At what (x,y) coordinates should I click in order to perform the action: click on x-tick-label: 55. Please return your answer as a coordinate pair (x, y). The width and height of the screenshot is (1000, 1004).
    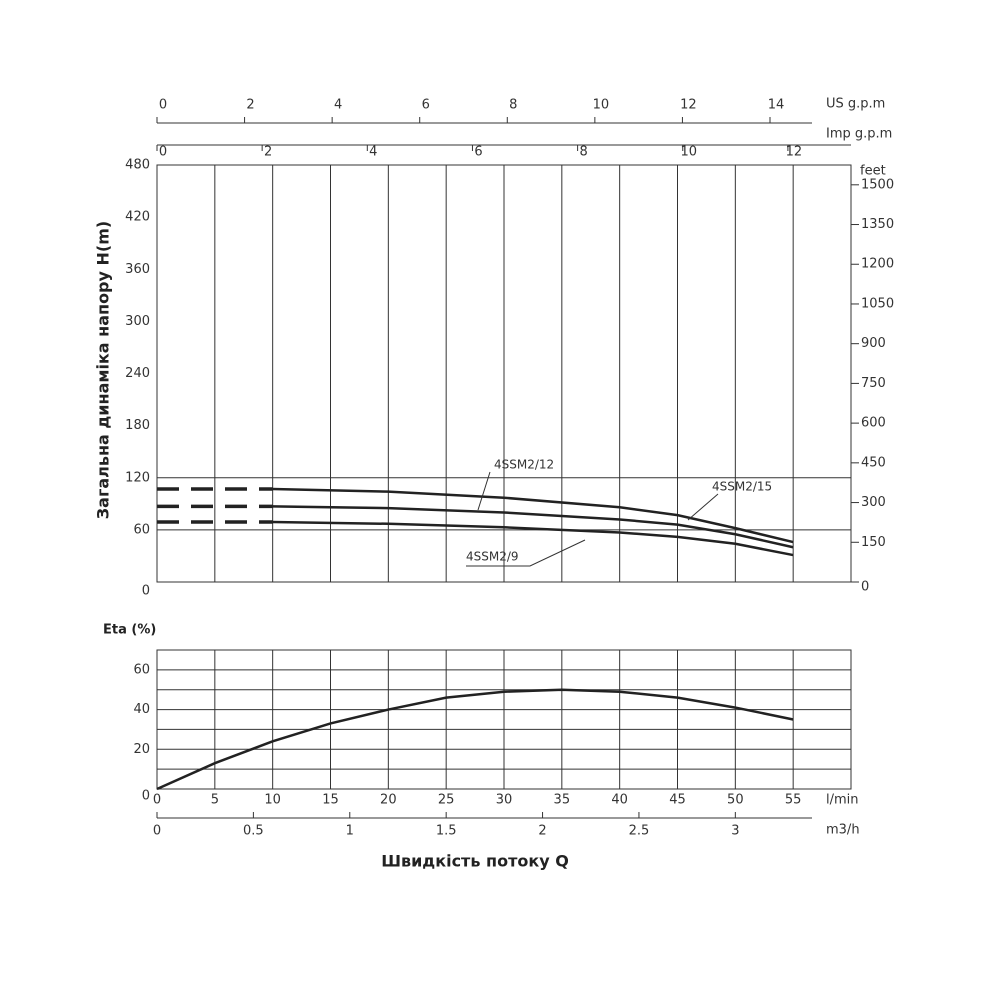
    Looking at the image, I should click on (793, 800).